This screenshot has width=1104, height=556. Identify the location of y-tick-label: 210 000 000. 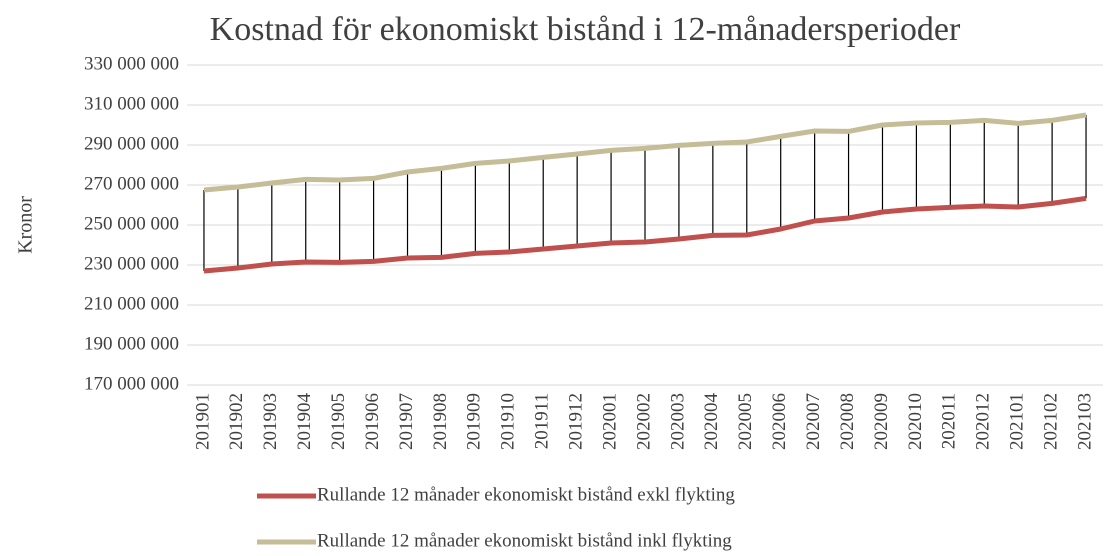
(131, 303).